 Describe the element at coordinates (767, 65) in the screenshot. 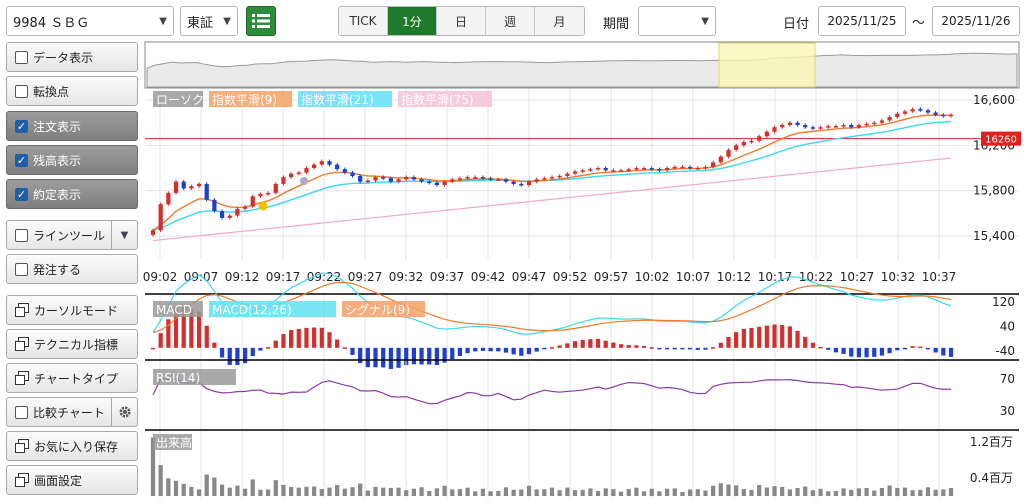

I see `navigator-range-handle` at that location.